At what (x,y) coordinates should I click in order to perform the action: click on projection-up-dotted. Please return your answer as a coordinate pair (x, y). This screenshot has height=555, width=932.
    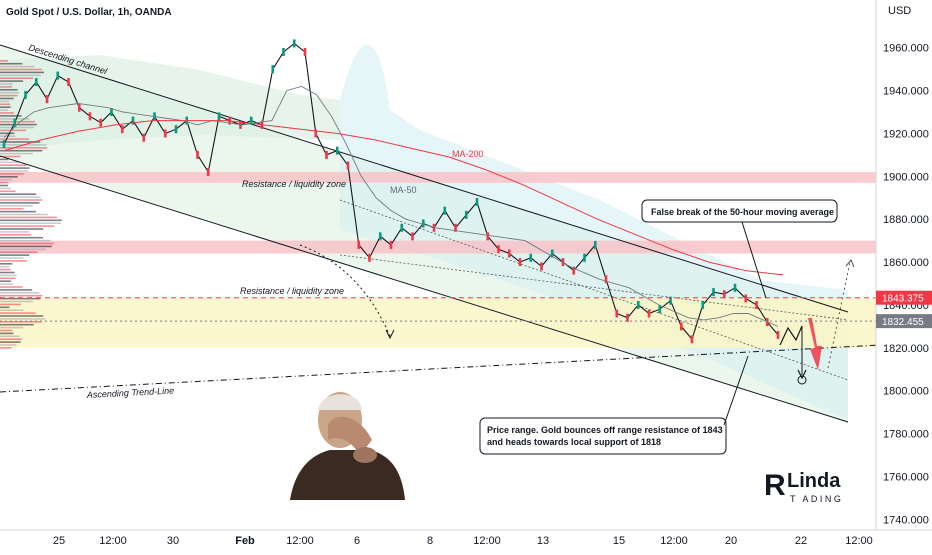
    Looking at the image, I should click on (839, 315).